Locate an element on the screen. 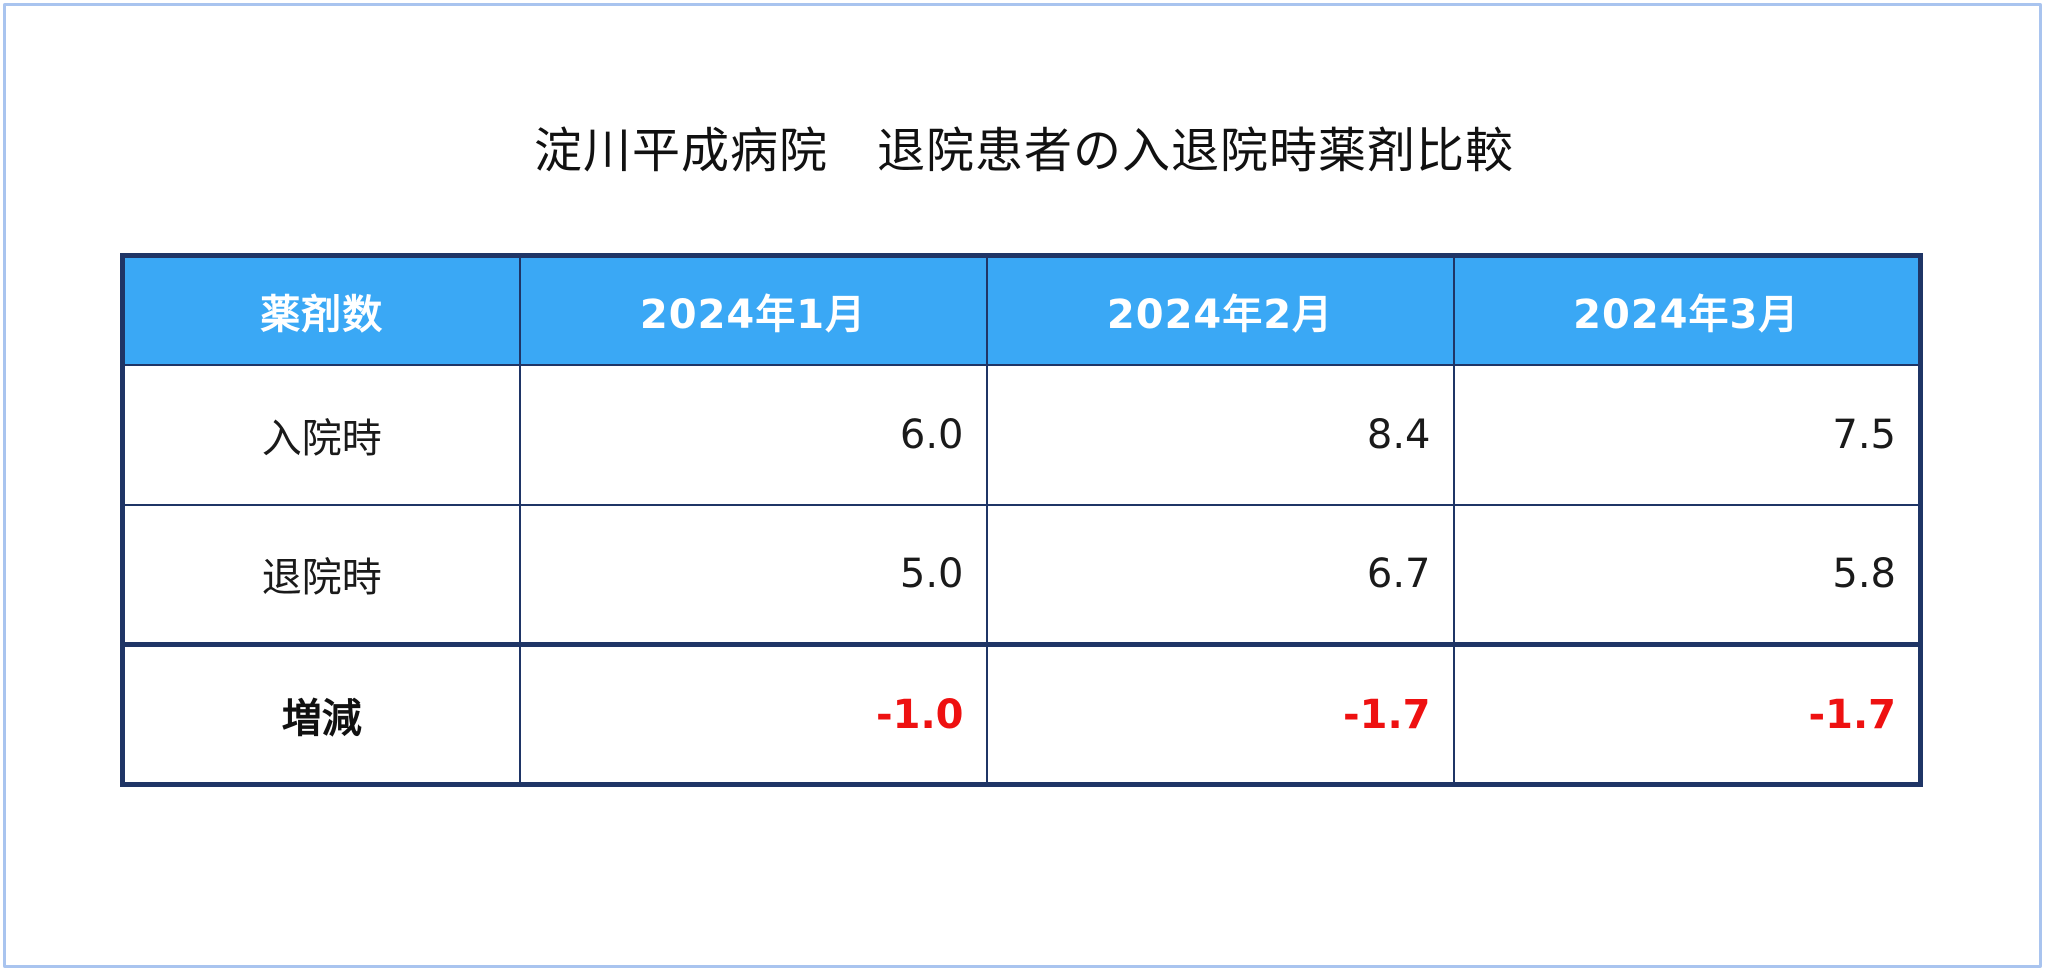 This screenshot has height=975, width=2048. column-header-2024-jan: 2024年1月 is located at coordinates (753, 310).